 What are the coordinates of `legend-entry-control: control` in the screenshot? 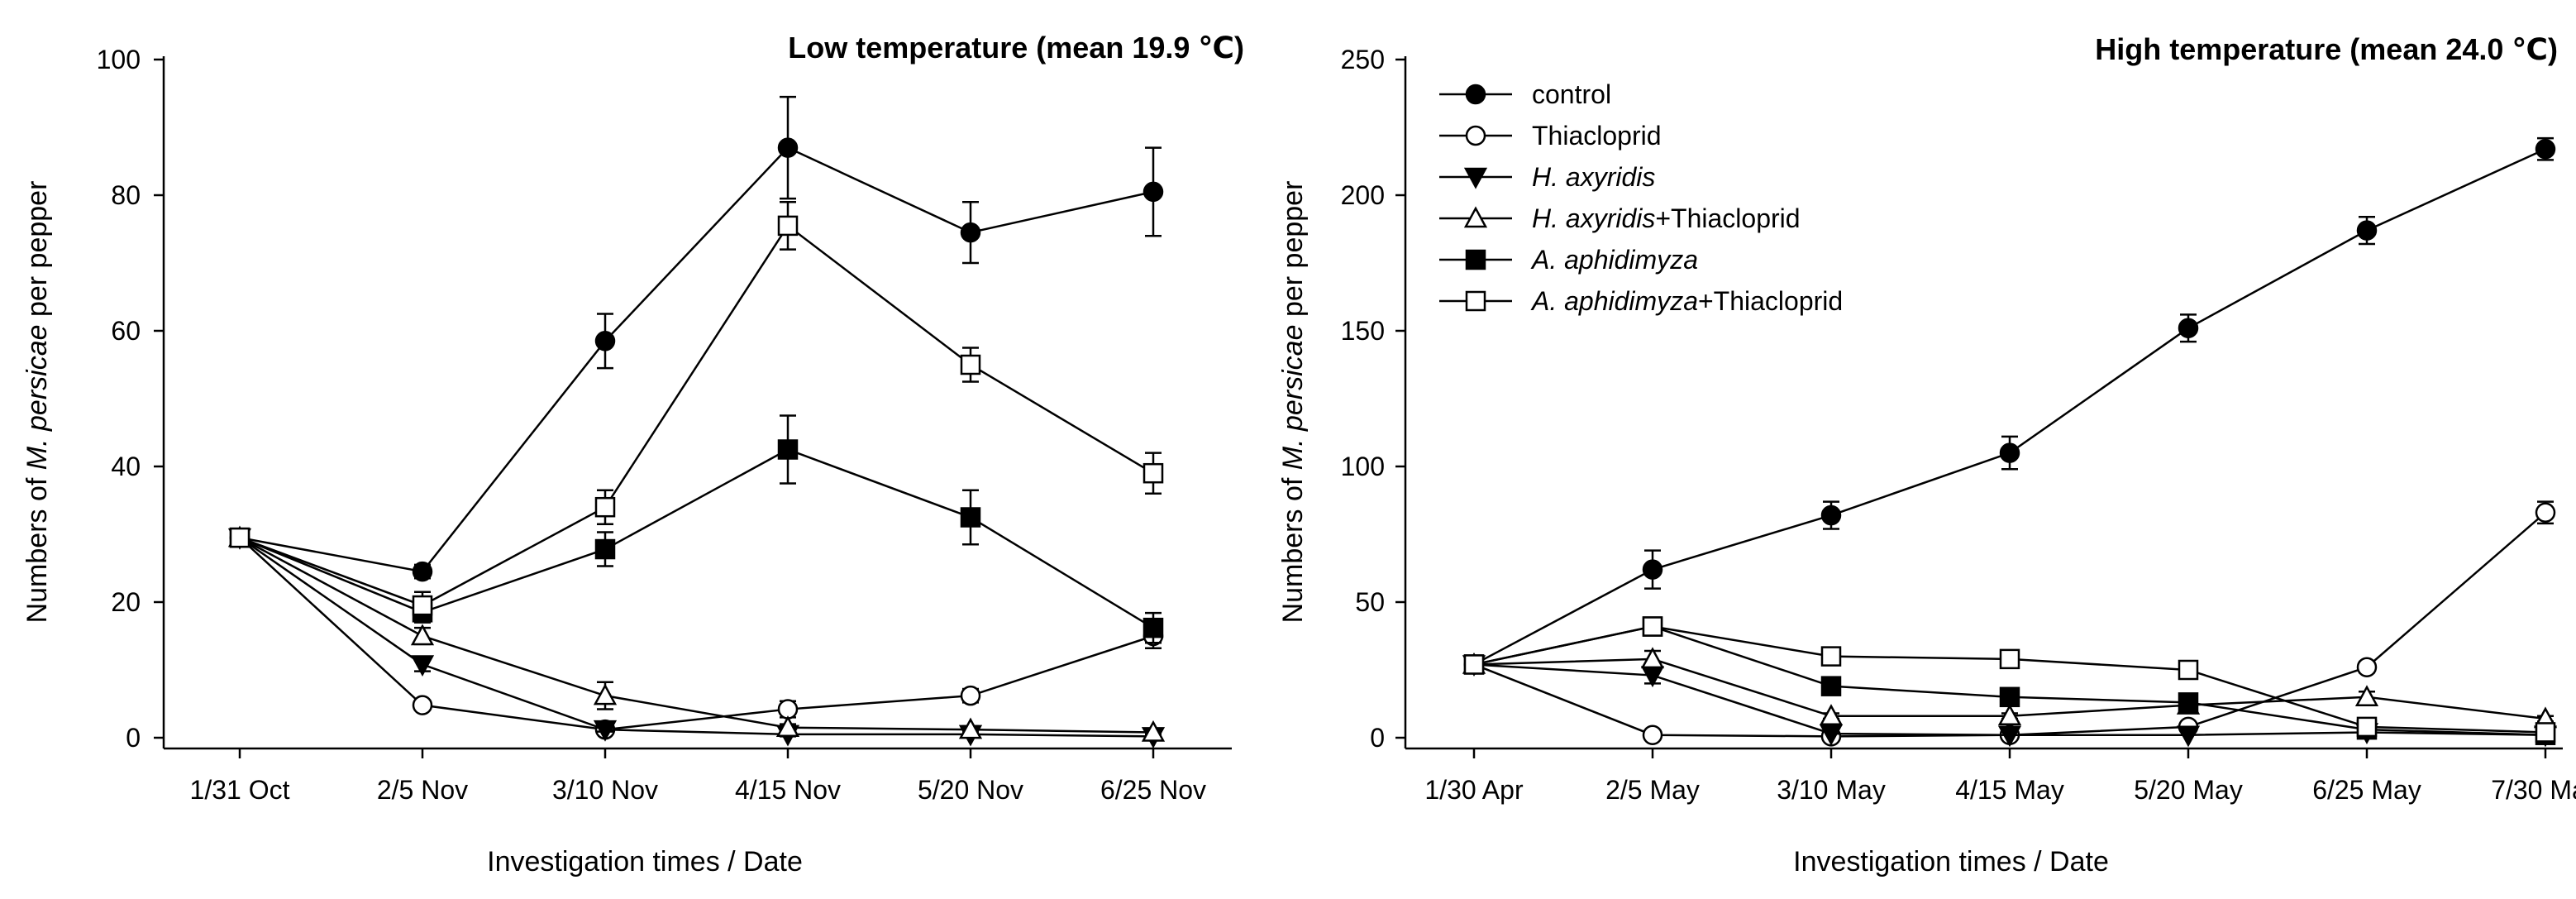 It's located at (1525, 94).